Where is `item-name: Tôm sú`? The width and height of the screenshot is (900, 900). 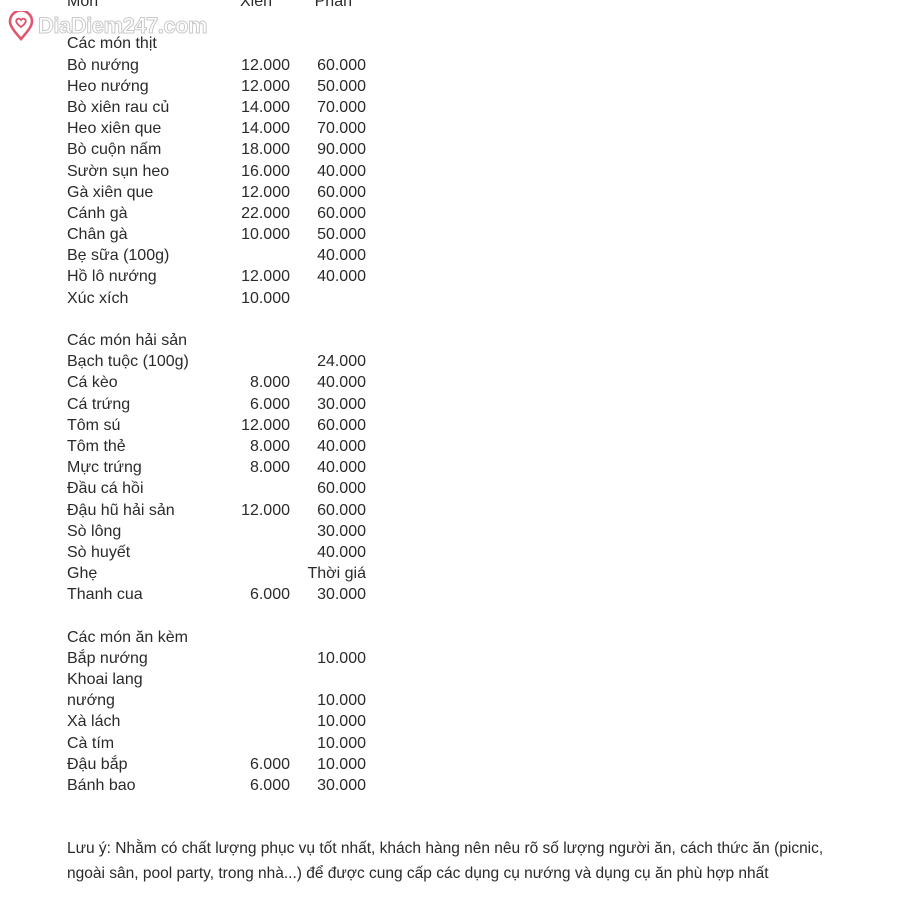
item-name: Tôm sú is located at coordinates (94, 425).